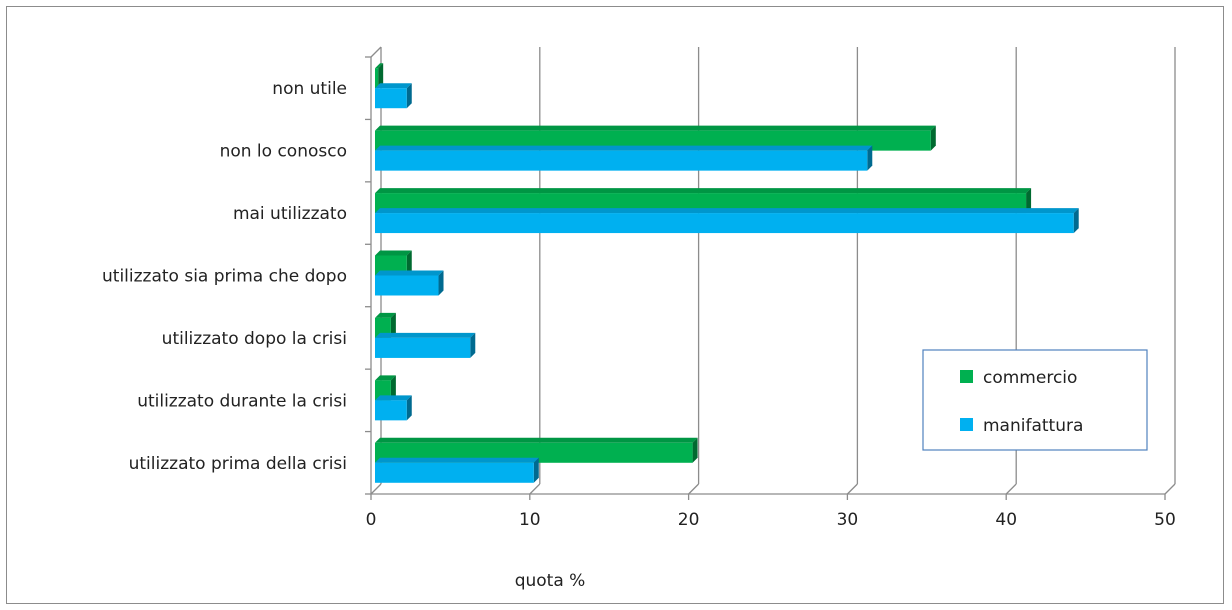  Describe the element at coordinates (290, 214) in the screenshot. I see `category-label-mai-utilizzato: mai utilizzato` at that location.